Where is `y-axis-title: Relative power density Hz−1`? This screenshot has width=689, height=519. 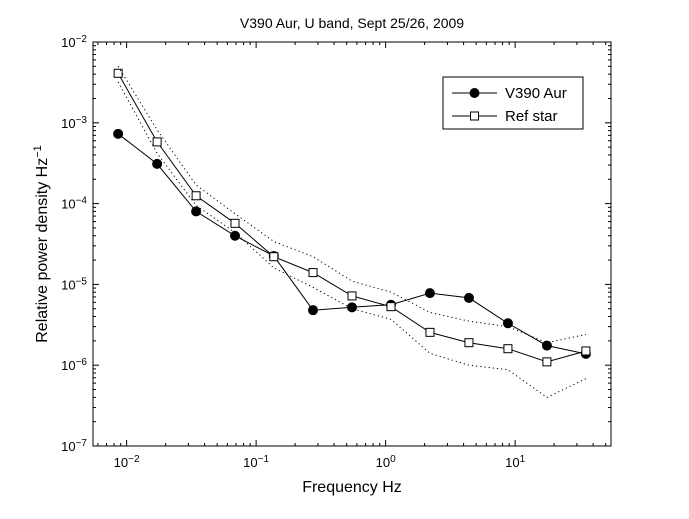 y-axis-title: Relative power density Hz−1 is located at coordinates (41, 244).